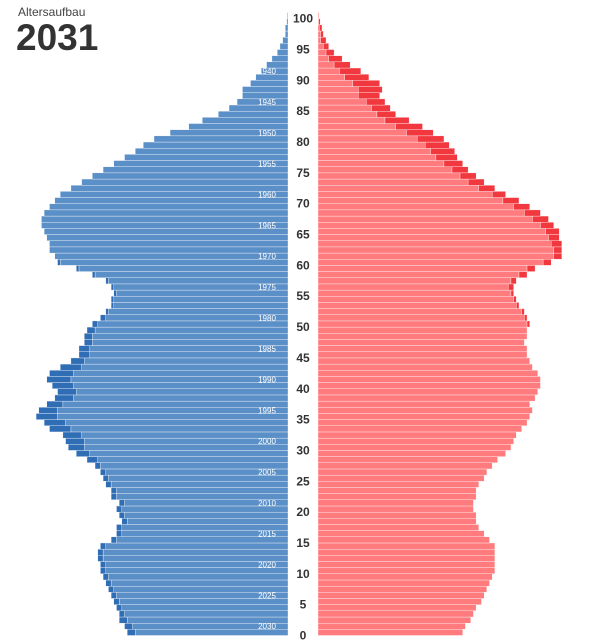  Describe the element at coordinates (303, 204) in the screenshot. I see `age-tick-label: 70` at that location.